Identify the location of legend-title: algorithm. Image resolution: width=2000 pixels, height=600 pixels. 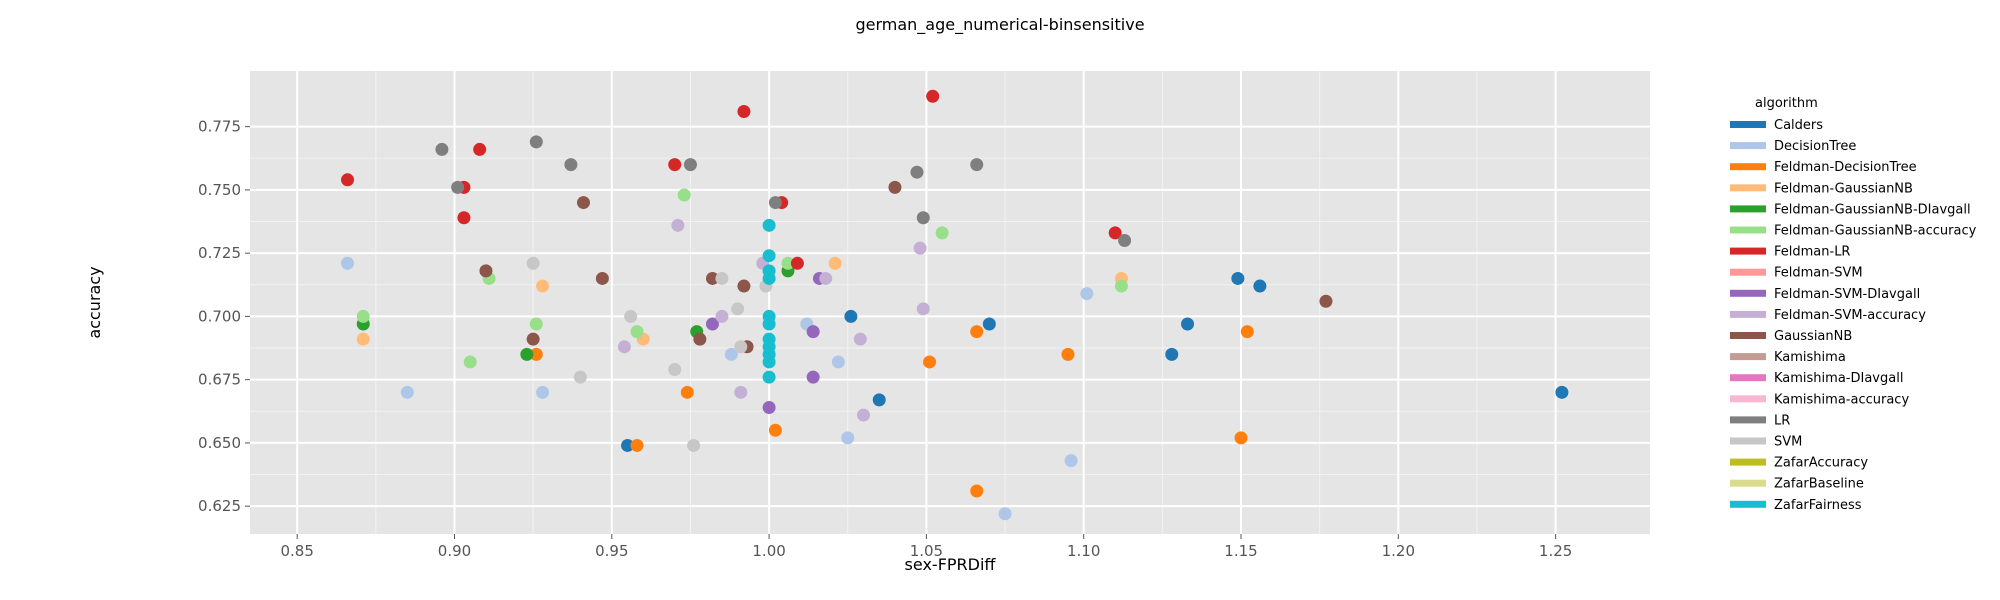
(1786, 103).